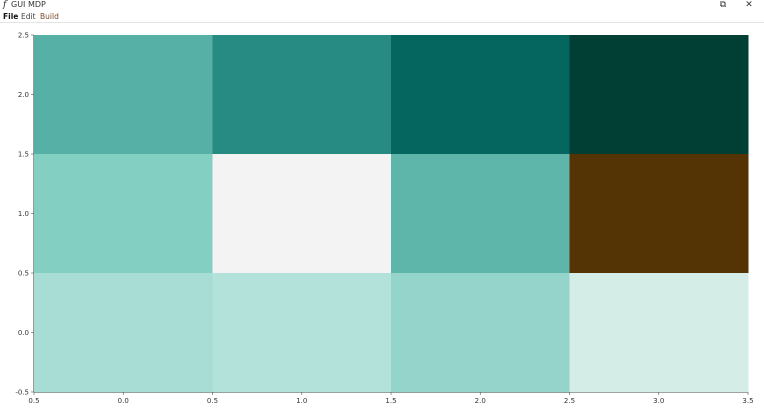 The image size is (764, 416). What do you see at coordinates (49, 16) in the screenshot?
I see `menu-build: Build` at bounding box center [49, 16].